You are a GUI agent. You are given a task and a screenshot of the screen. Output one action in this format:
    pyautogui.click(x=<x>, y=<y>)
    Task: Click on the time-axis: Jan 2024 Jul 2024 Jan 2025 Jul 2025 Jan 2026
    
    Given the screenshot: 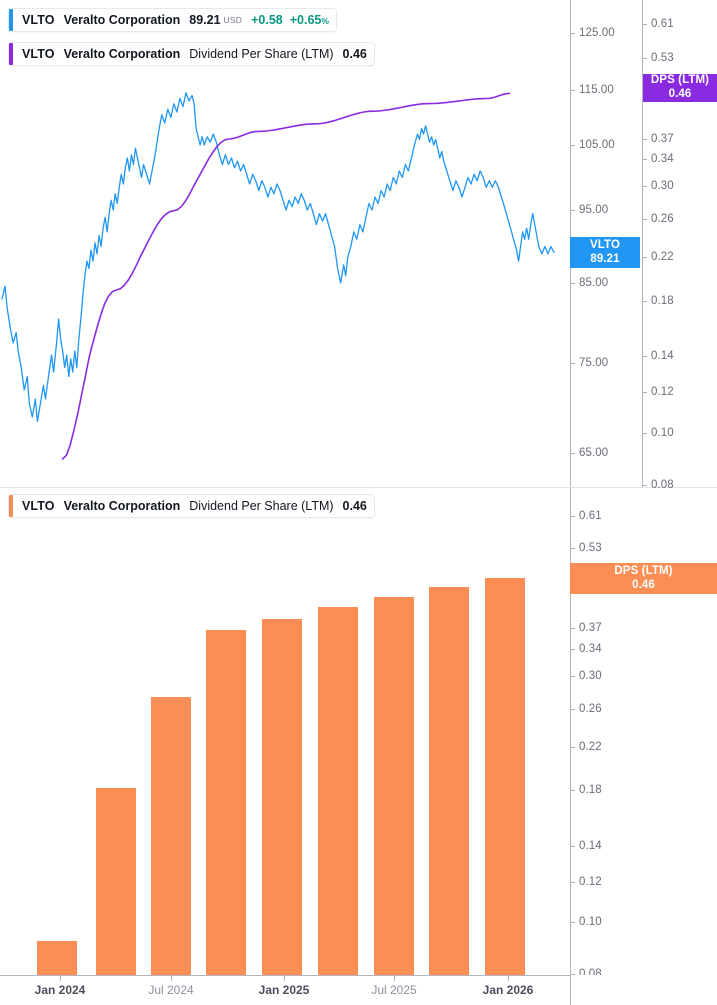 What is the action you would take?
    pyautogui.click(x=285, y=990)
    